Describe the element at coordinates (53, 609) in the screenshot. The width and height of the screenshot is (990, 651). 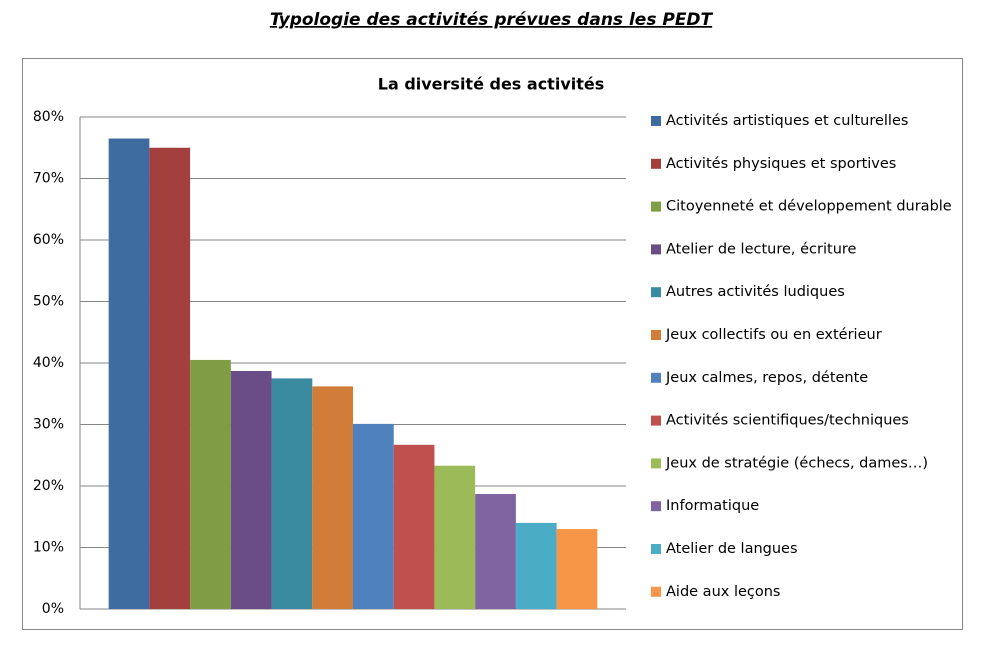
I see `y-tick-label: 0%` at that location.